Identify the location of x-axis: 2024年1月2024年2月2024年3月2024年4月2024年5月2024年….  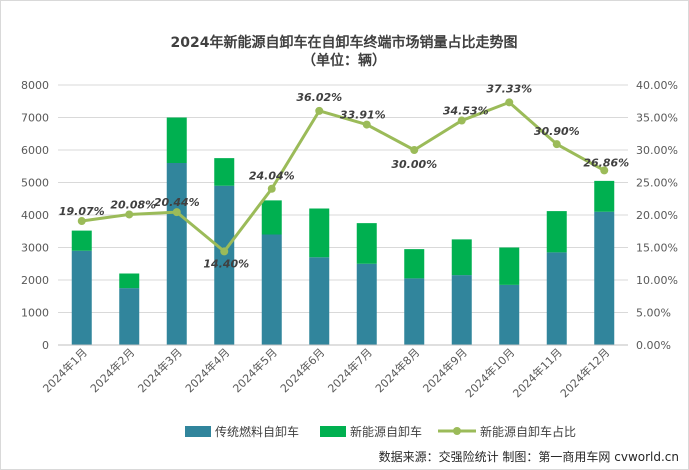
(334, 372).